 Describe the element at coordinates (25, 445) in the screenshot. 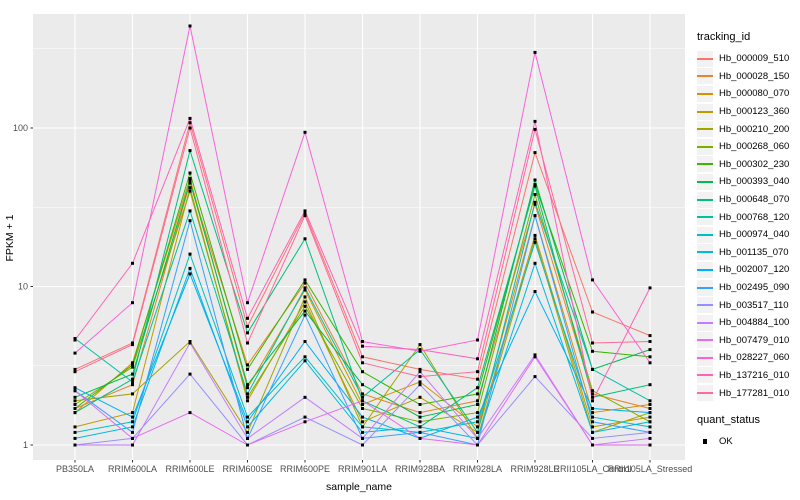

I see `y-tick-label: 1` at that location.